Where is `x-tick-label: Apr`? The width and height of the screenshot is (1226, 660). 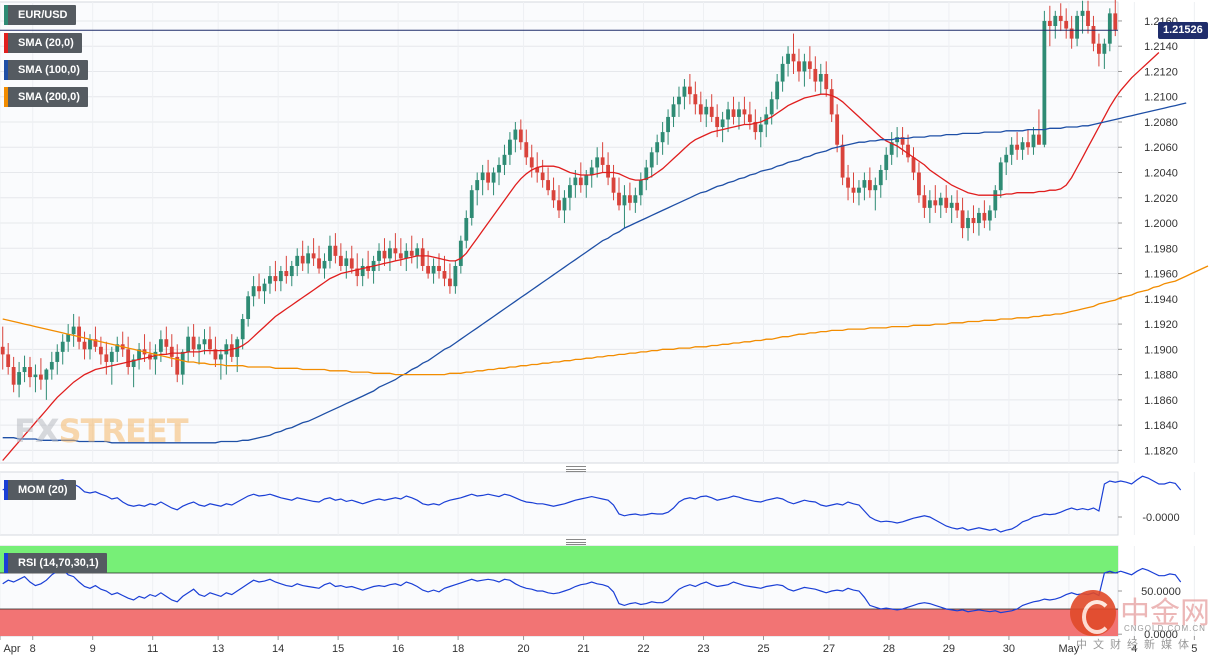
x-tick-label: Apr is located at coordinates (11, 649).